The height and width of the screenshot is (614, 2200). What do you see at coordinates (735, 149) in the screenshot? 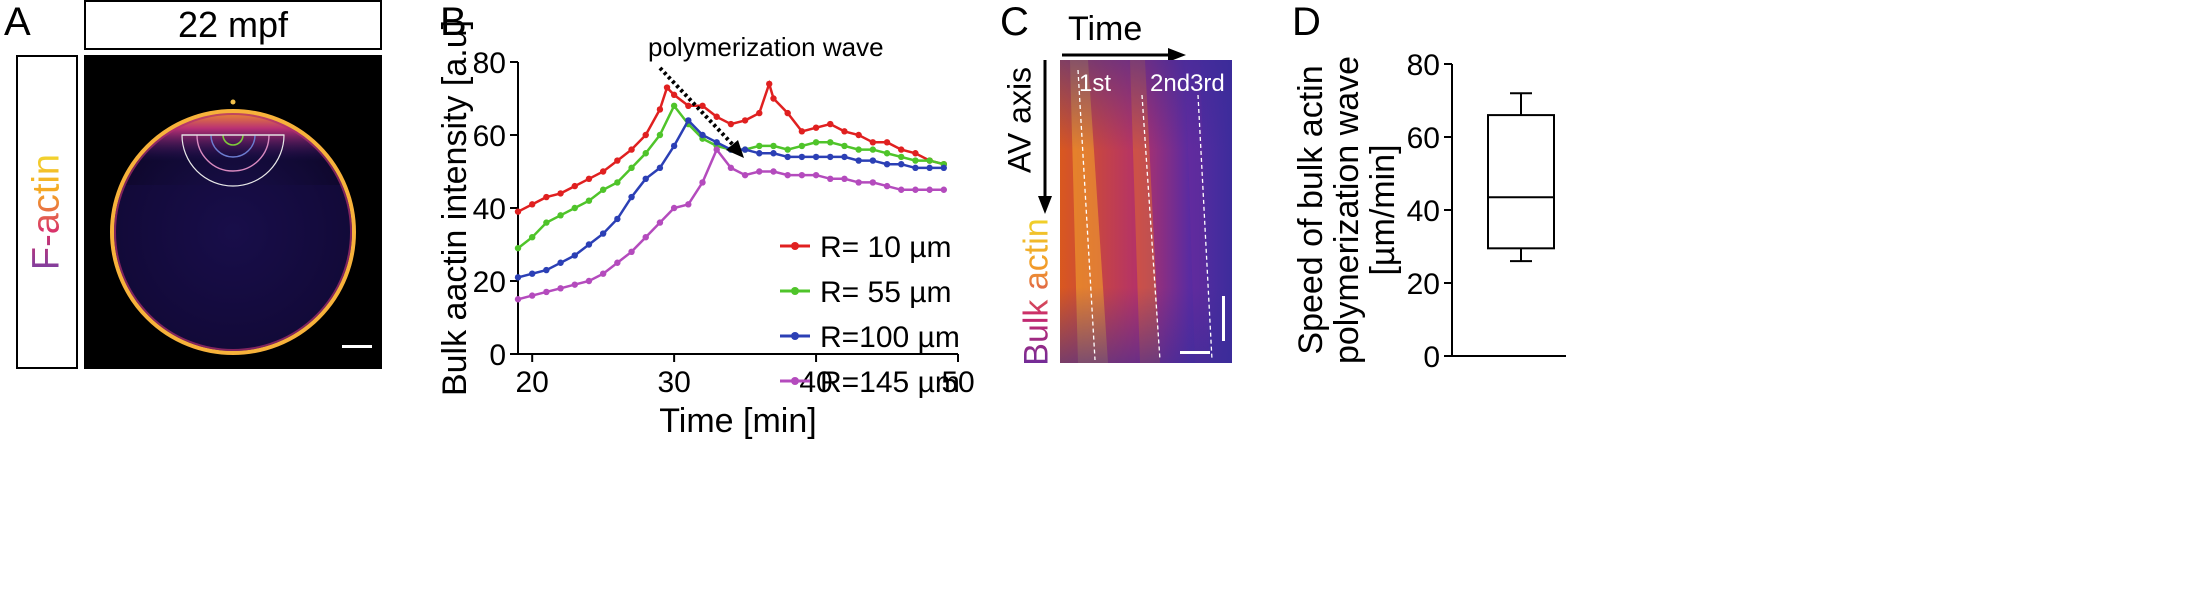
I see `annotation-arrowhead` at bounding box center [735, 149].